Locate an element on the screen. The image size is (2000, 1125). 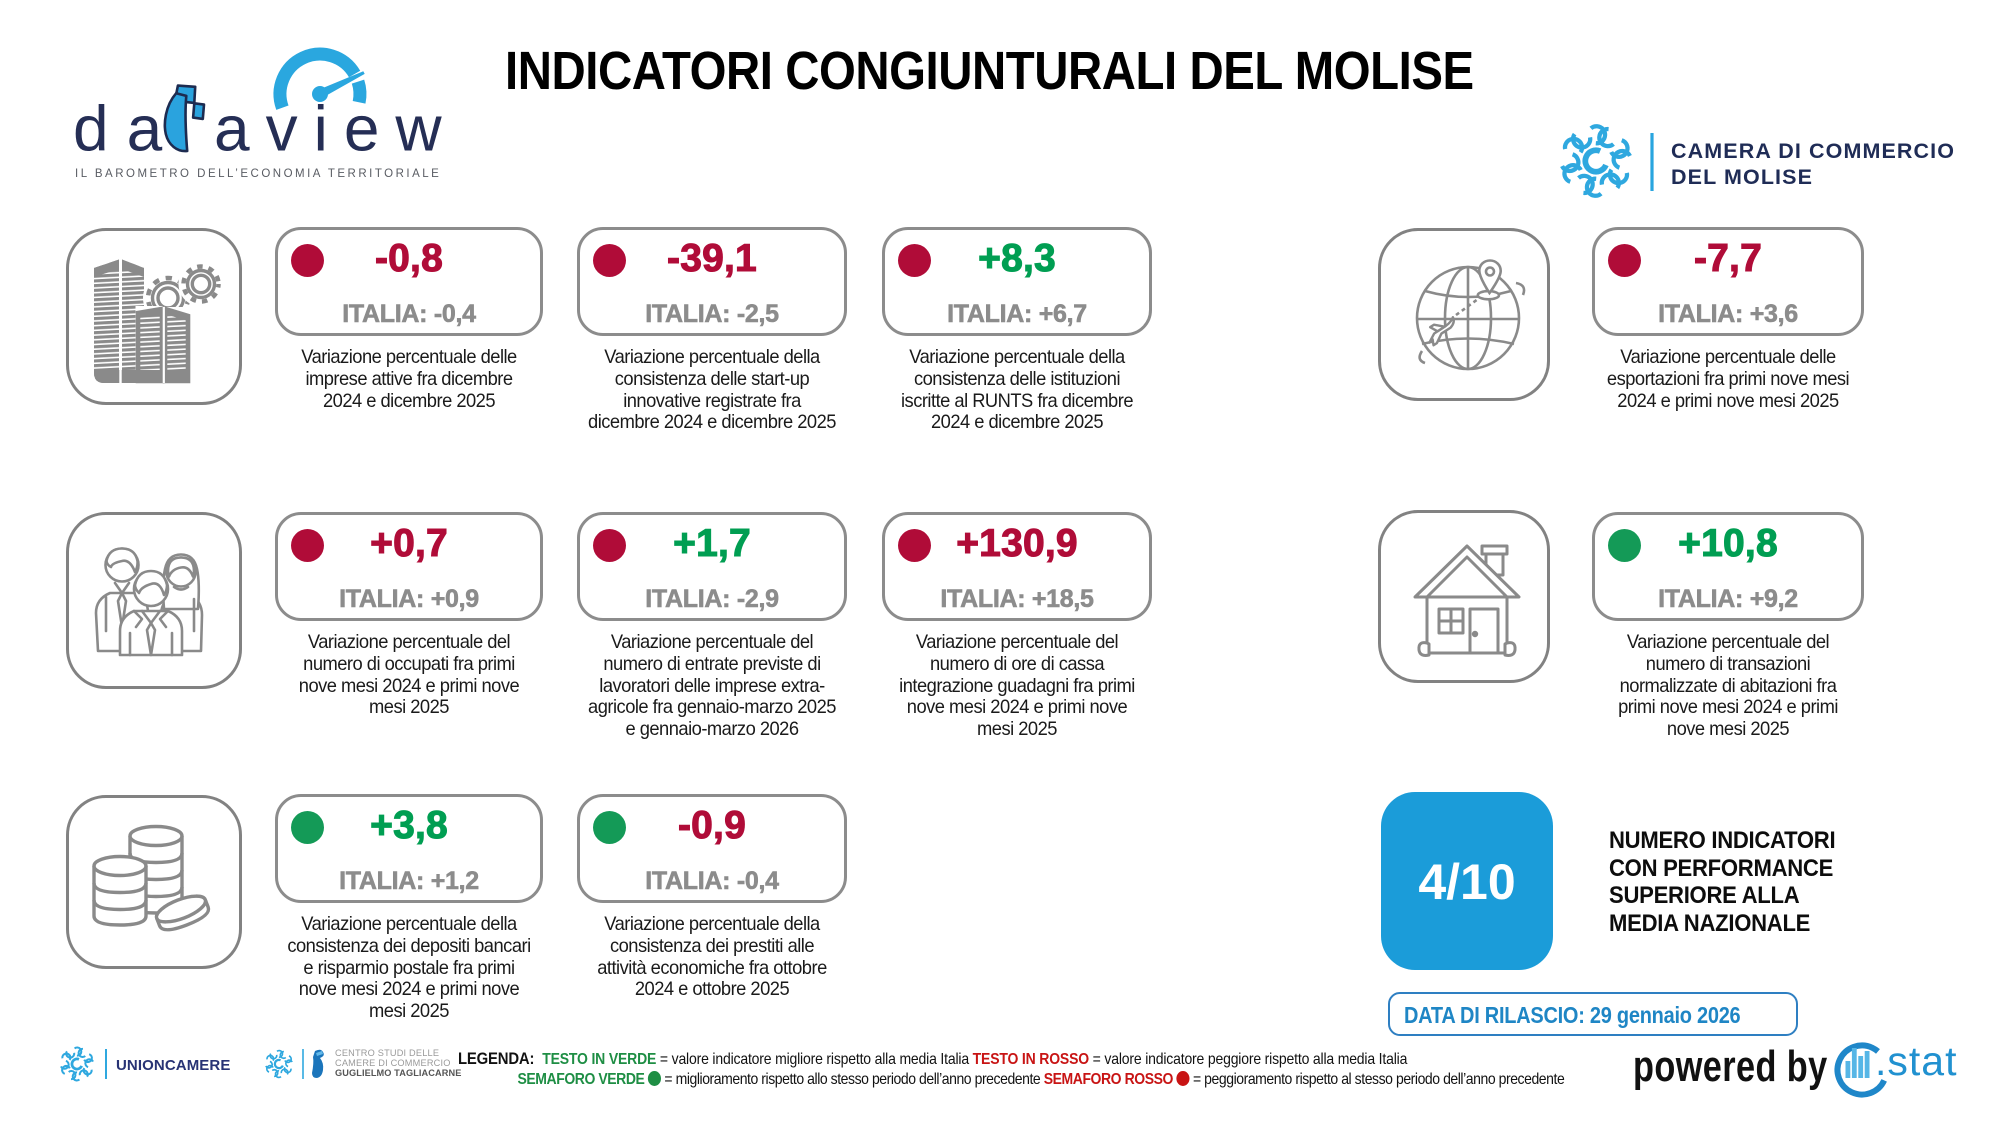
svg-text: CAMERE DI COMMERCIO is located at coordinates (393, 1063).